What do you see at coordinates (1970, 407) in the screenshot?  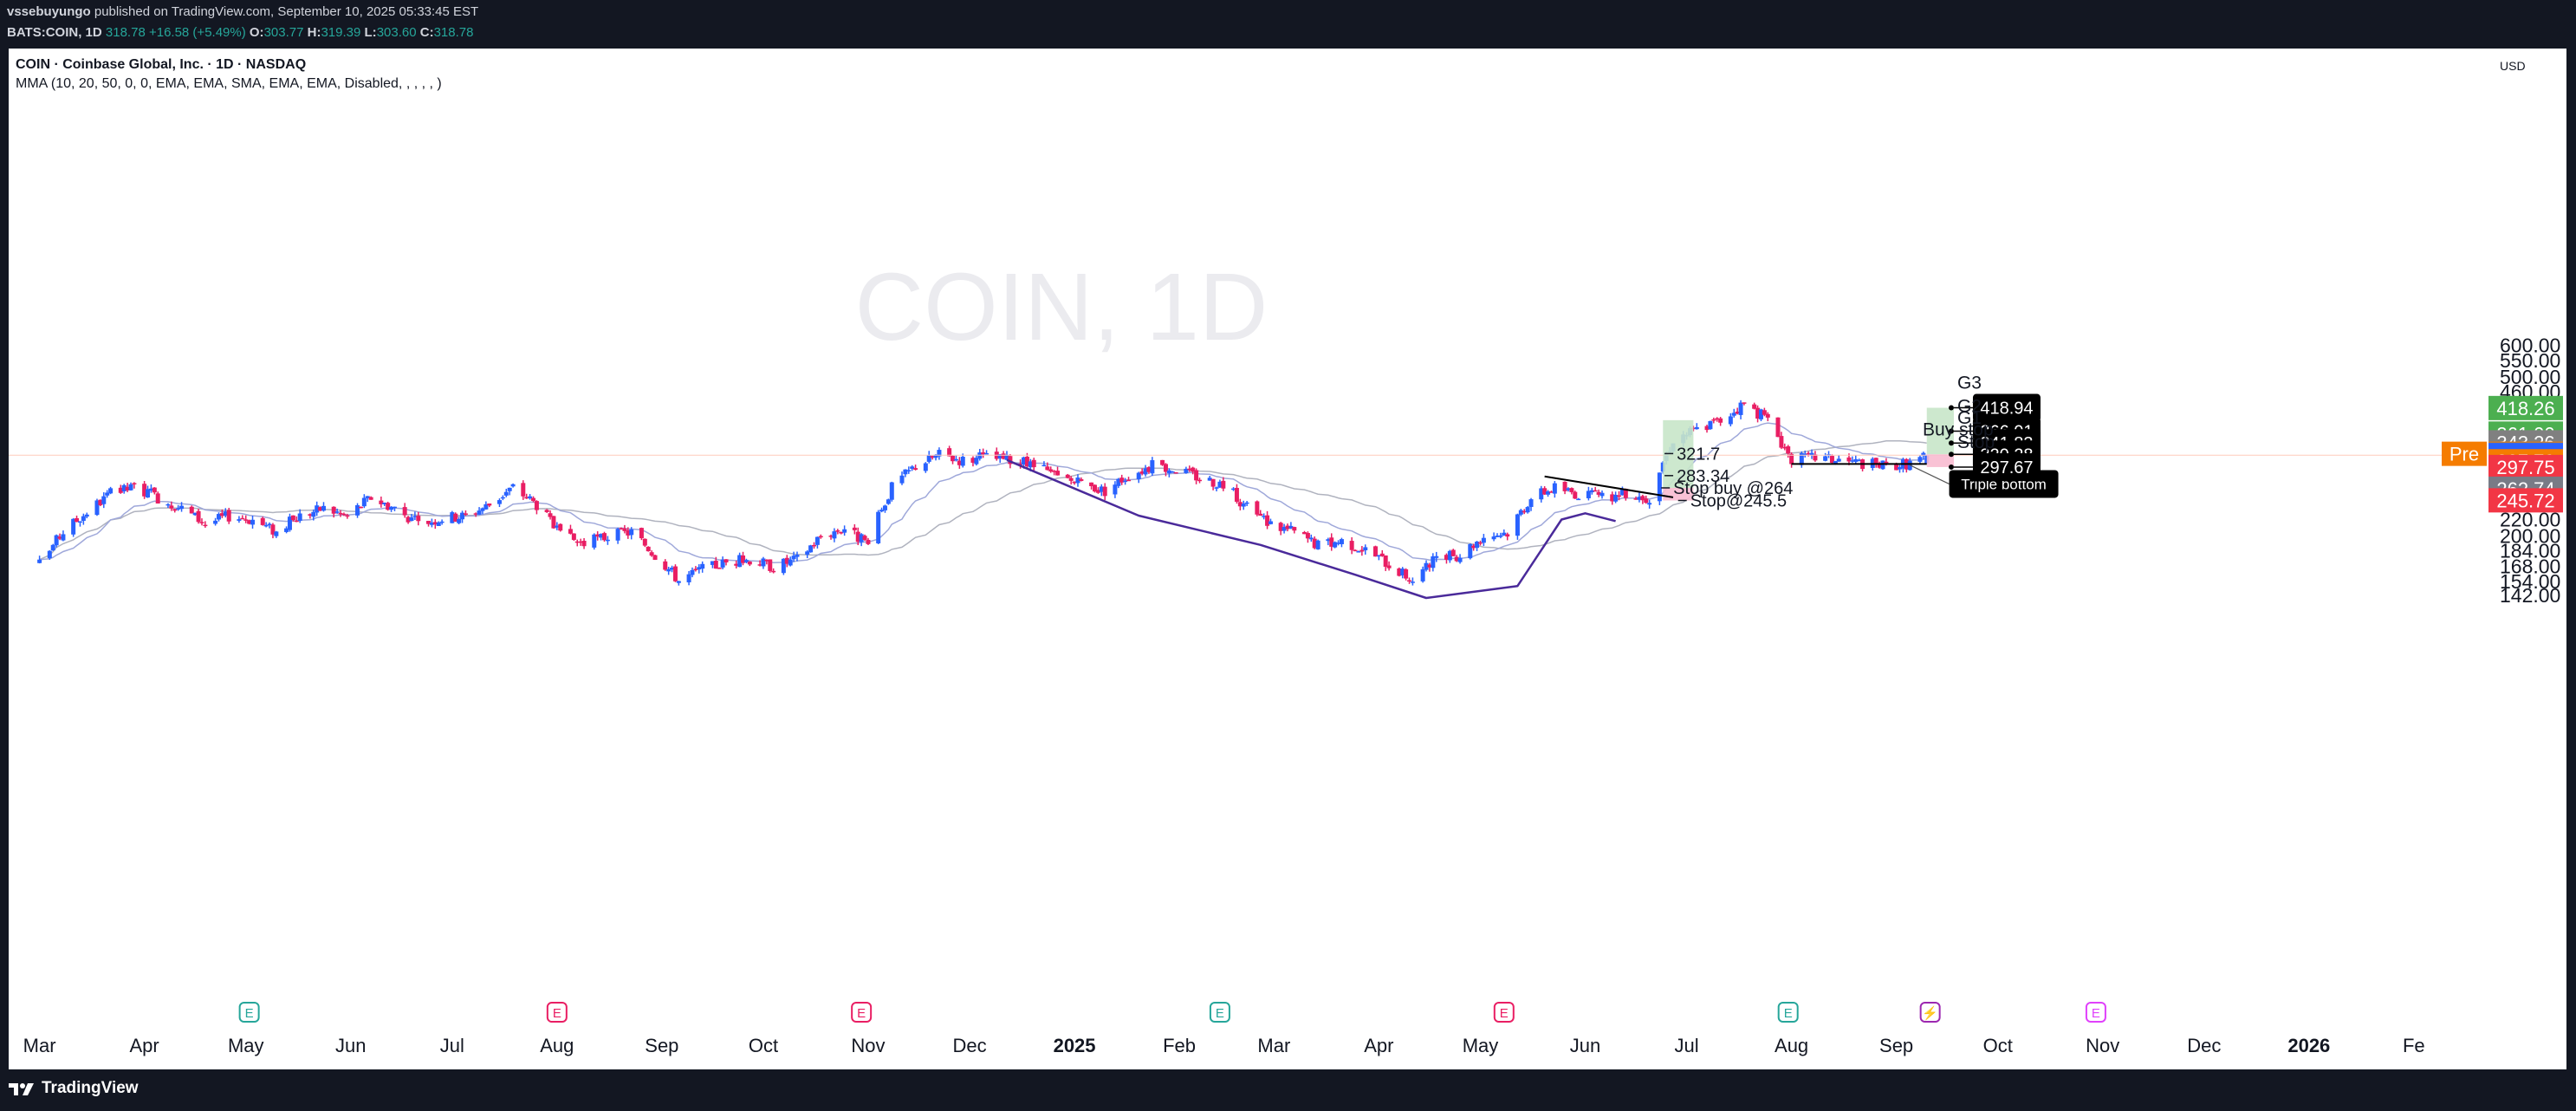 I see `g2-tag: G2` at bounding box center [1970, 407].